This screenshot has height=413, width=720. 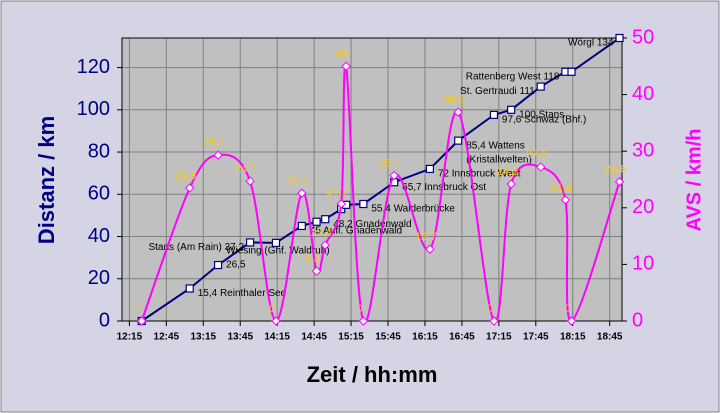 I want to click on point-label: 65,7 Innsbruck Ost, so click(x=444, y=187).